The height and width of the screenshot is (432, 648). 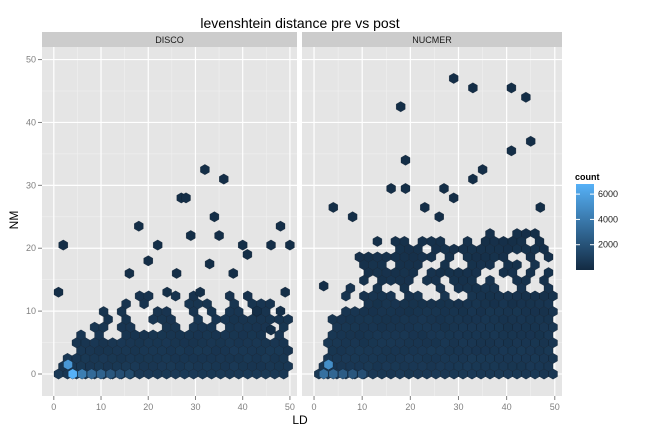 What do you see at coordinates (31, 60) in the screenshot?
I see `y-tick-label: 50` at bounding box center [31, 60].